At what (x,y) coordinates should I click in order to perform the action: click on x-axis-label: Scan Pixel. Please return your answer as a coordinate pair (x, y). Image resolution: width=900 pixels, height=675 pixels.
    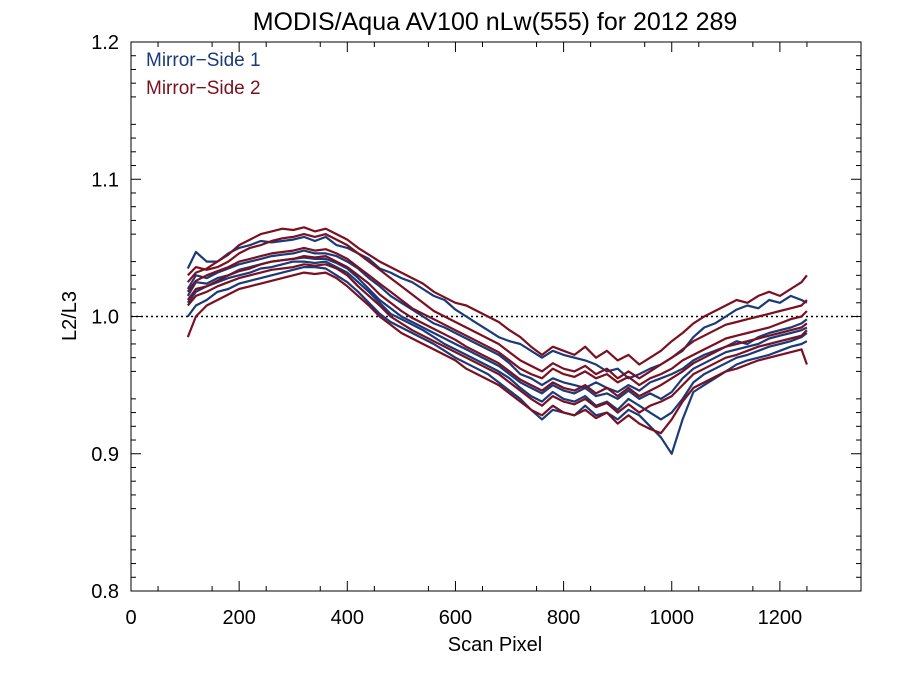
    Looking at the image, I should click on (495, 645).